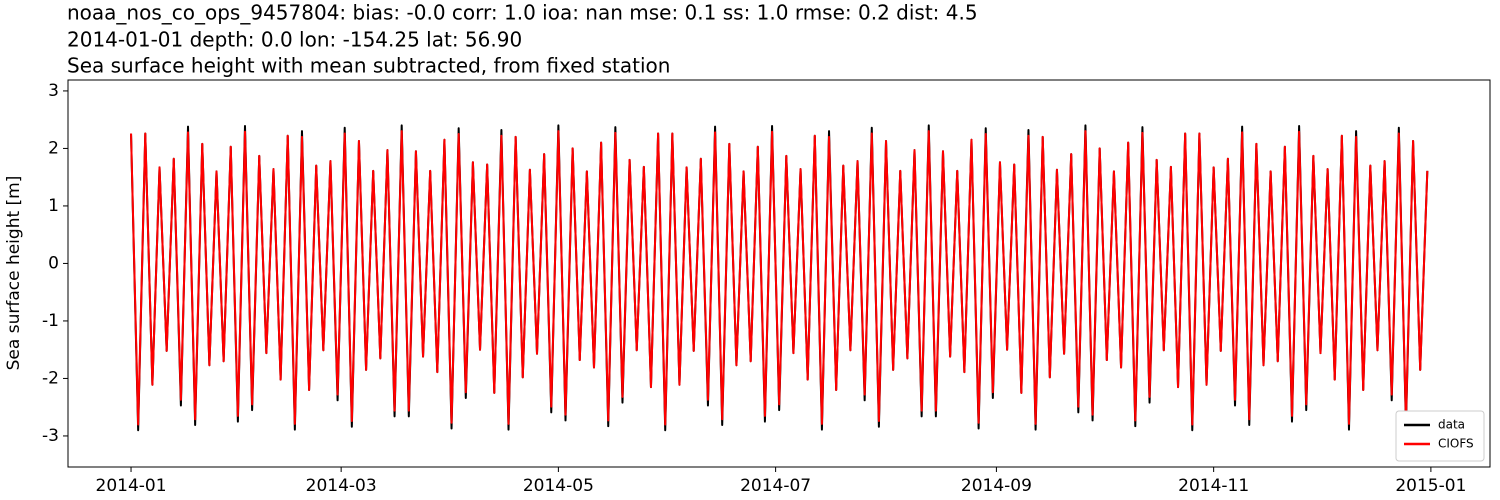  What do you see at coordinates (775, 486) in the screenshot?
I see `x-tick-label: 2014-07` at bounding box center [775, 486].